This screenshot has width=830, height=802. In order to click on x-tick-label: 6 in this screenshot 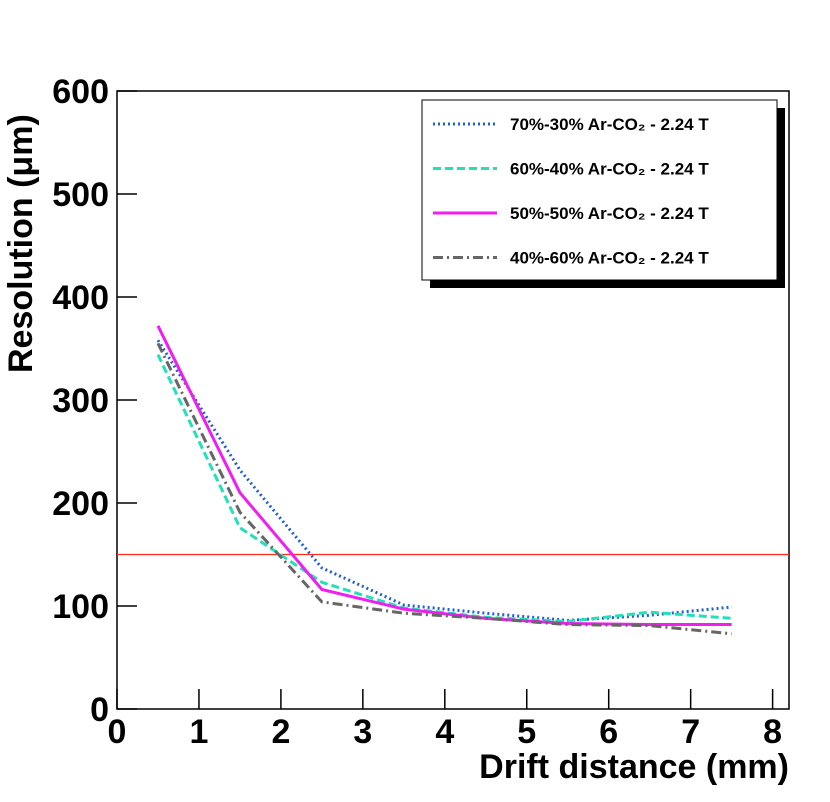, I will do `click(608, 732)`.